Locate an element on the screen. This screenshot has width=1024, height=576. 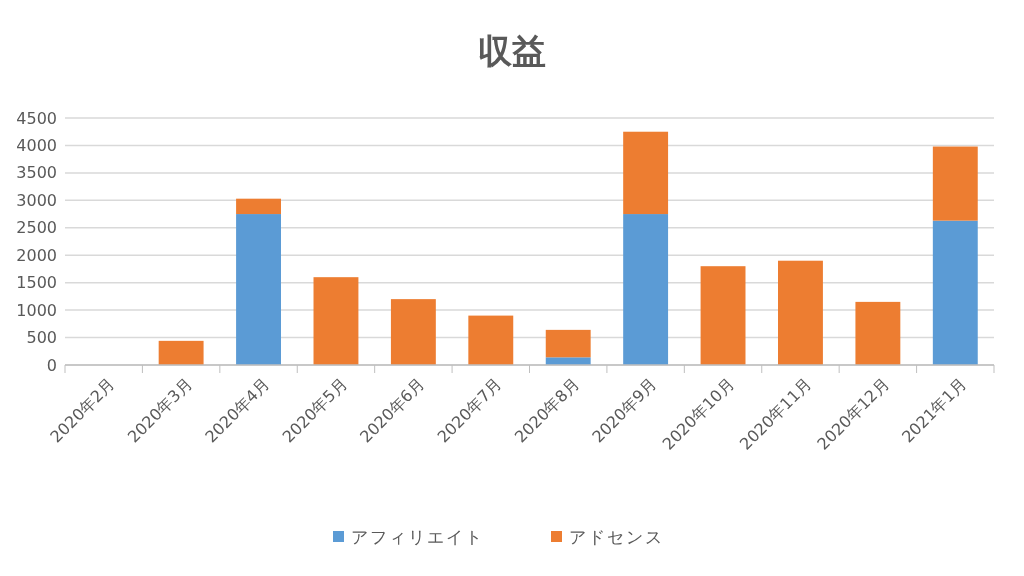
legend-label: アフィリエイト is located at coordinates (417, 536).